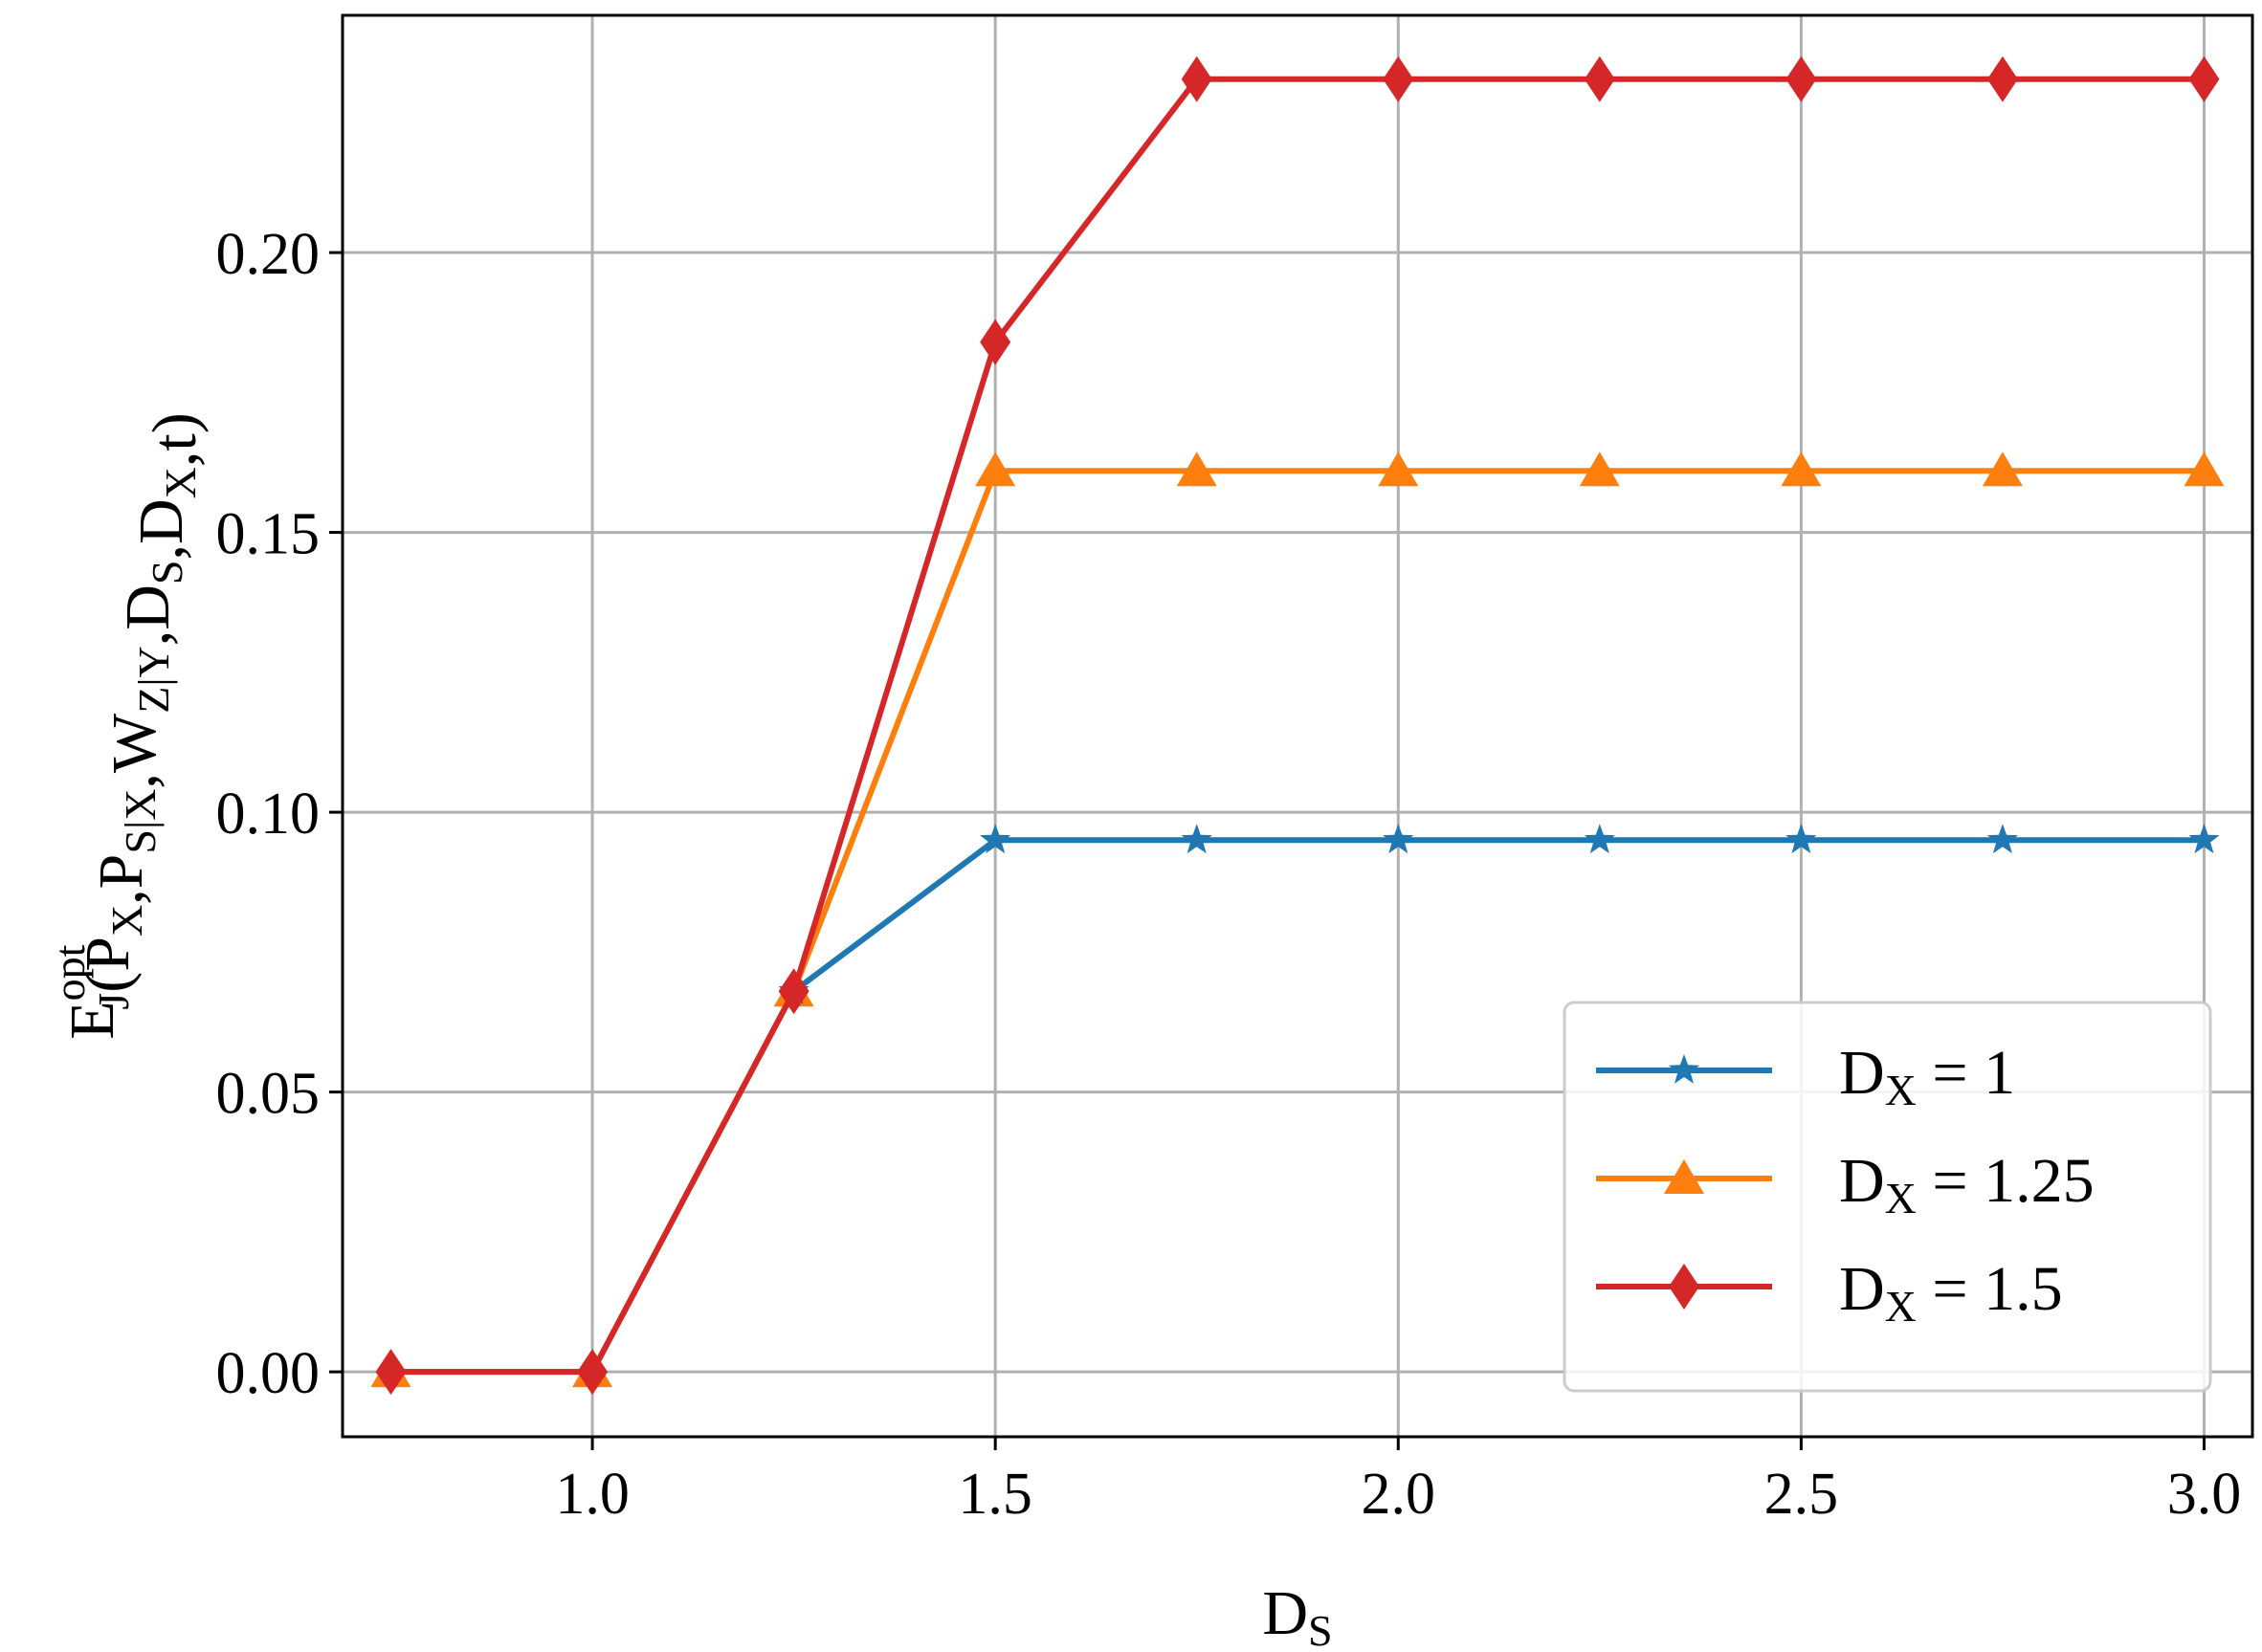  What do you see at coordinates (127, 726) in the screenshot?
I see `y-axis-label: EoptJ(PX,PS|X,WZ|Y,DS,DX,t)` at bounding box center [127, 726].